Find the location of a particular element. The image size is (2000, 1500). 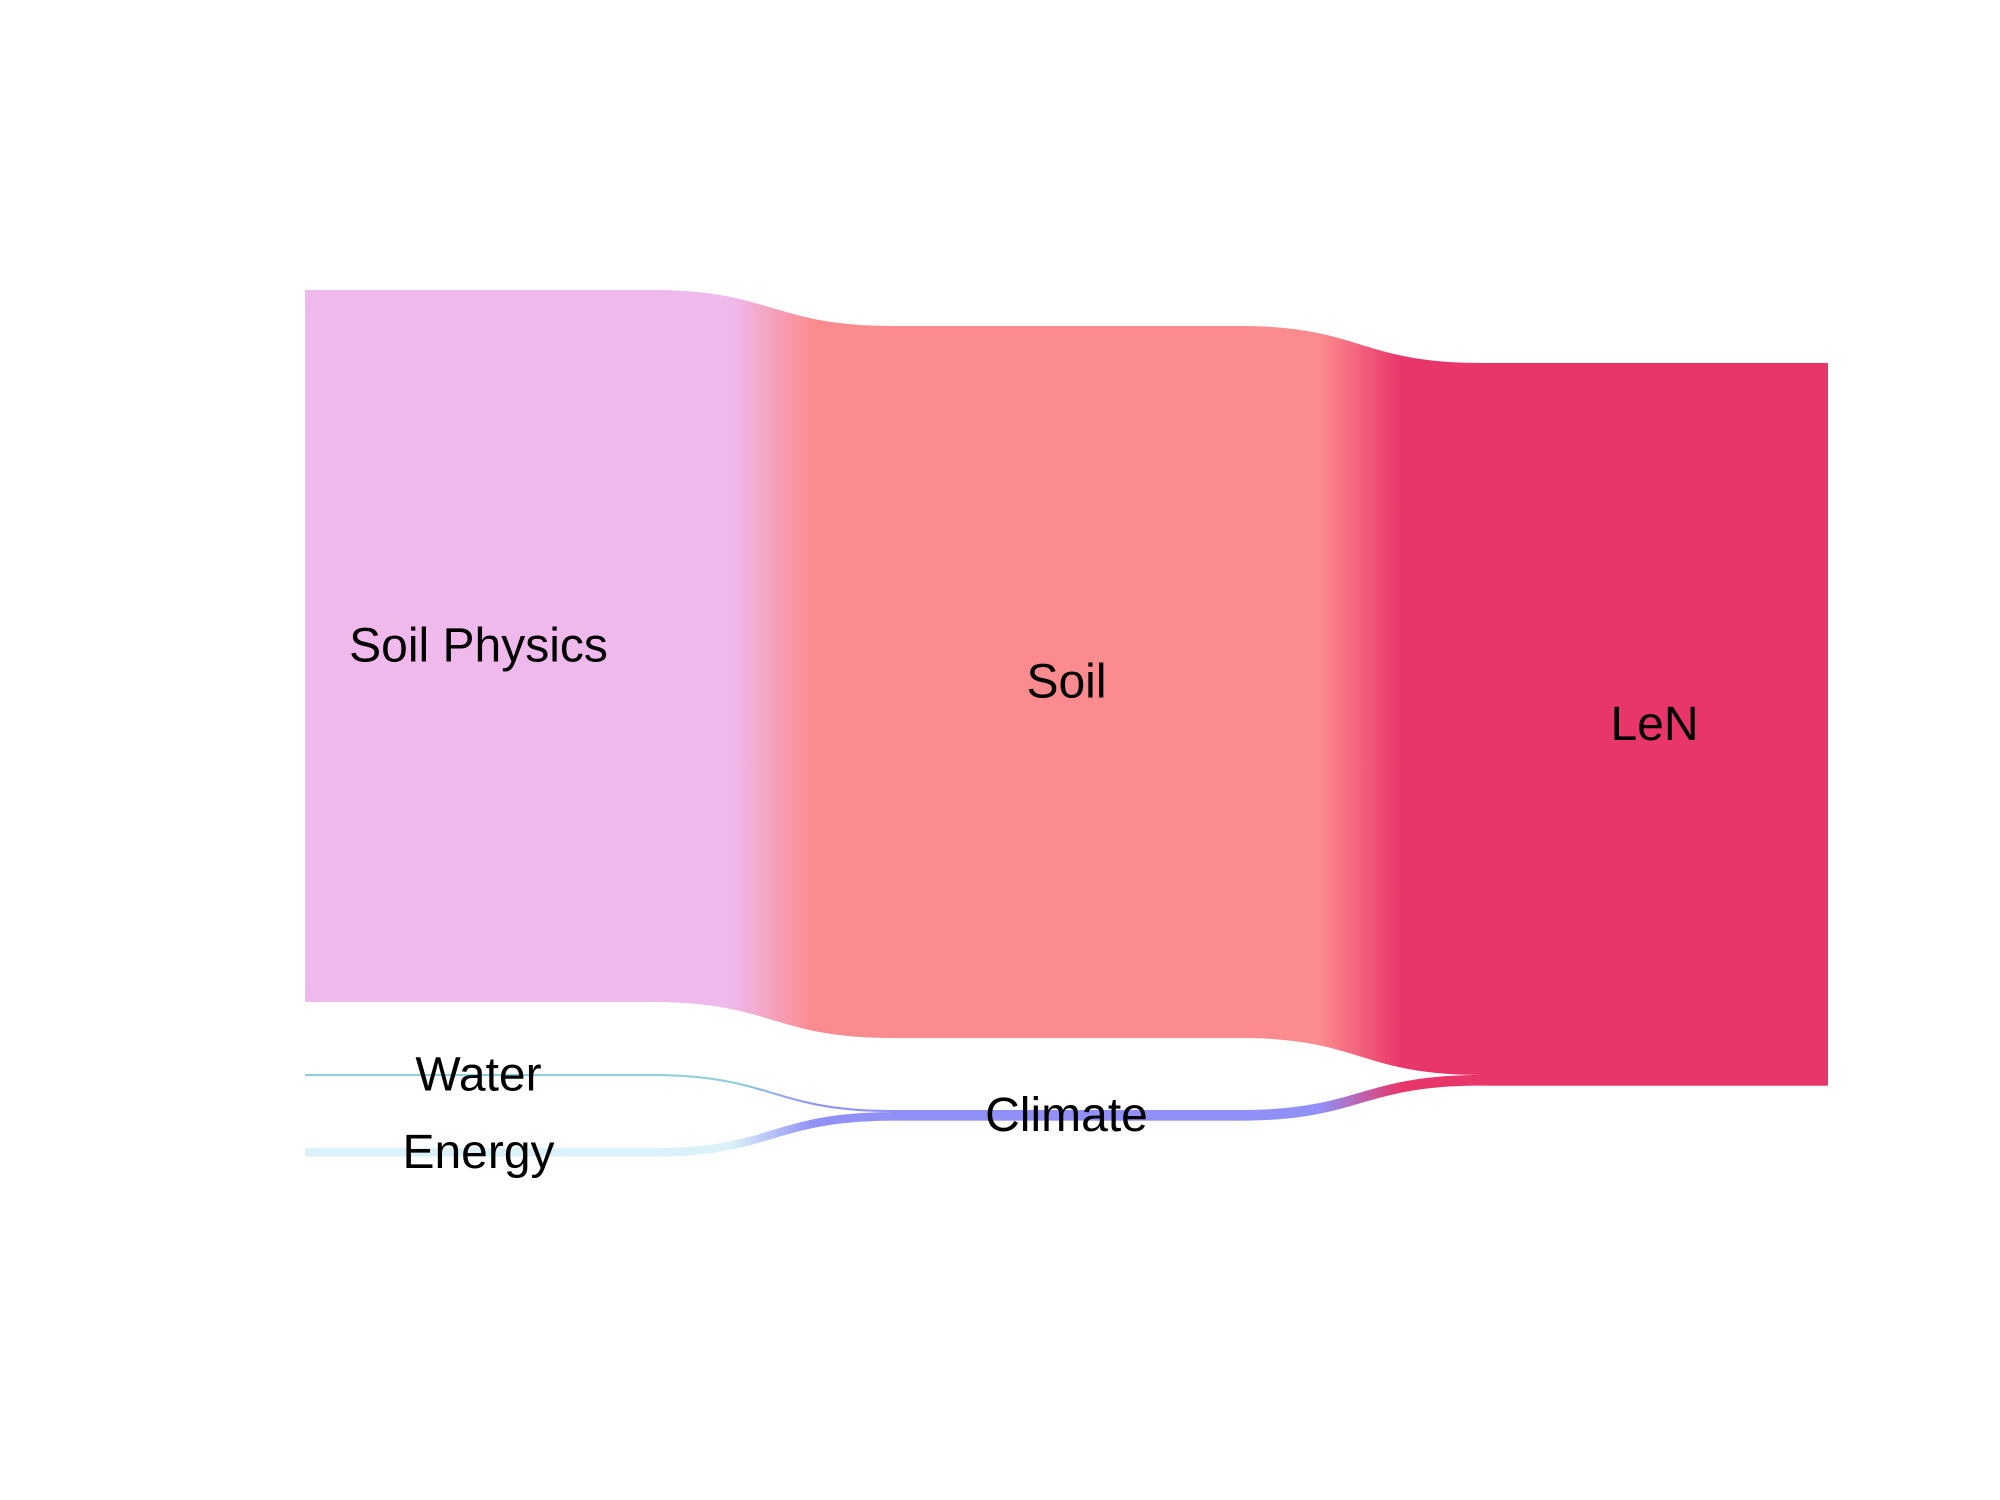

node-energy is located at coordinates (478, 1152).